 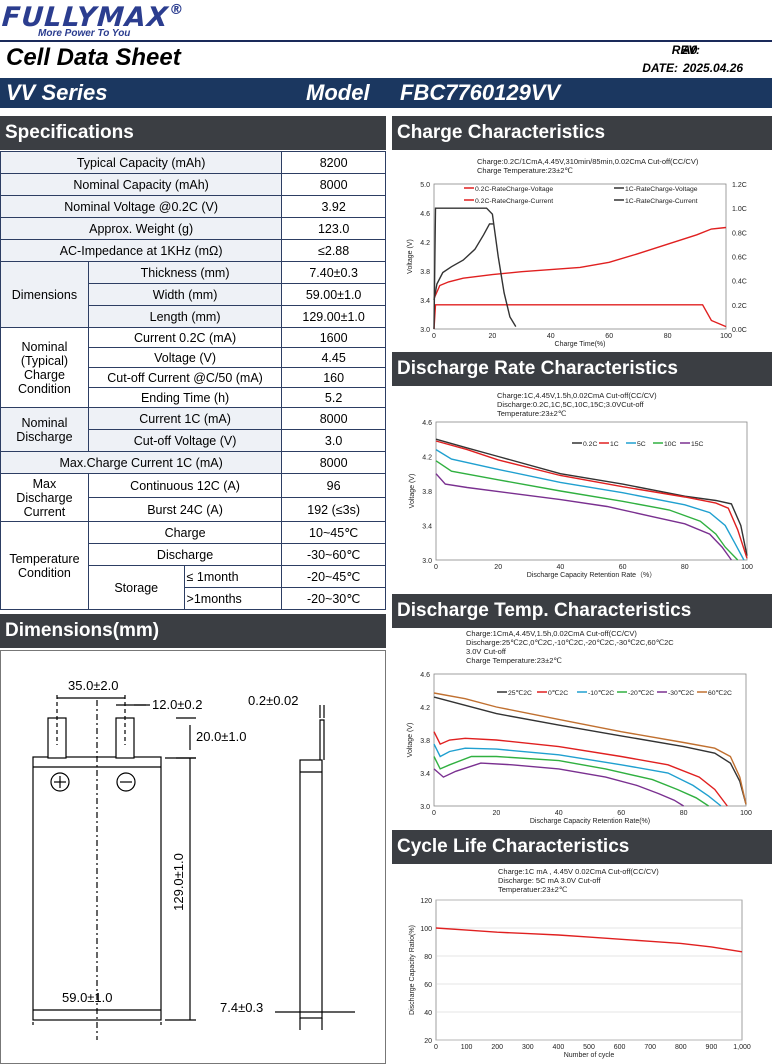 I want to click on table-row: Approx. Weight (g) 123.0, so click(x=193, y=228).